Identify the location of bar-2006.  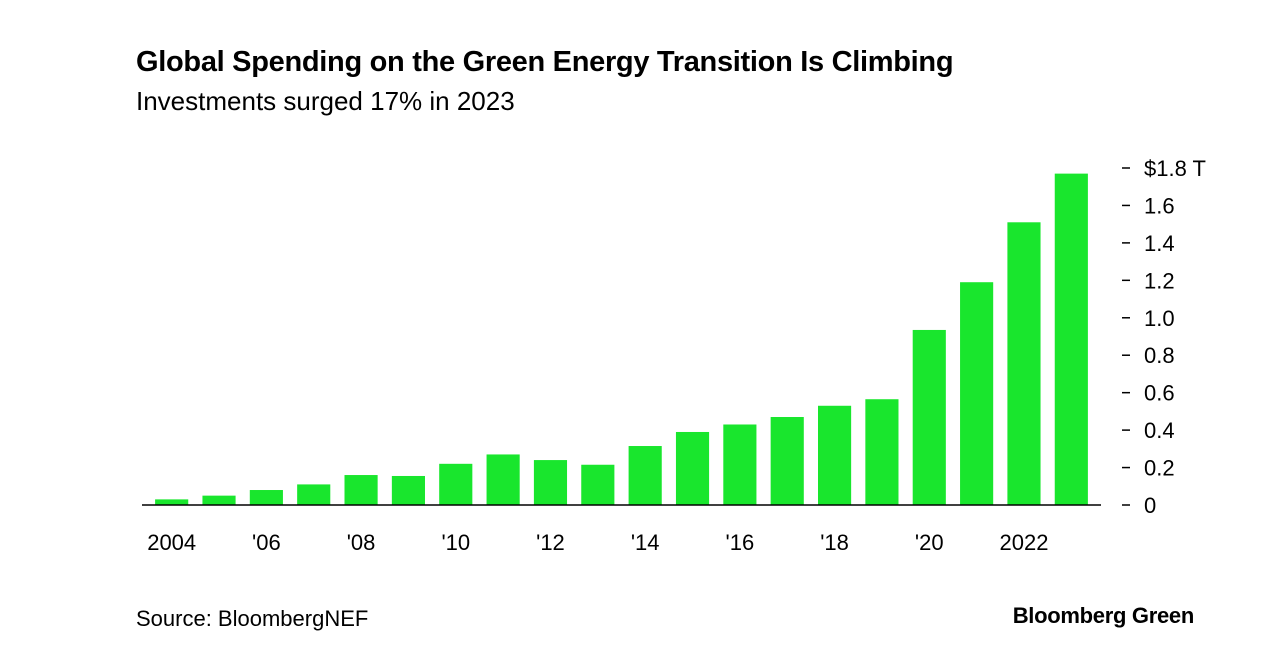
(266, 497).